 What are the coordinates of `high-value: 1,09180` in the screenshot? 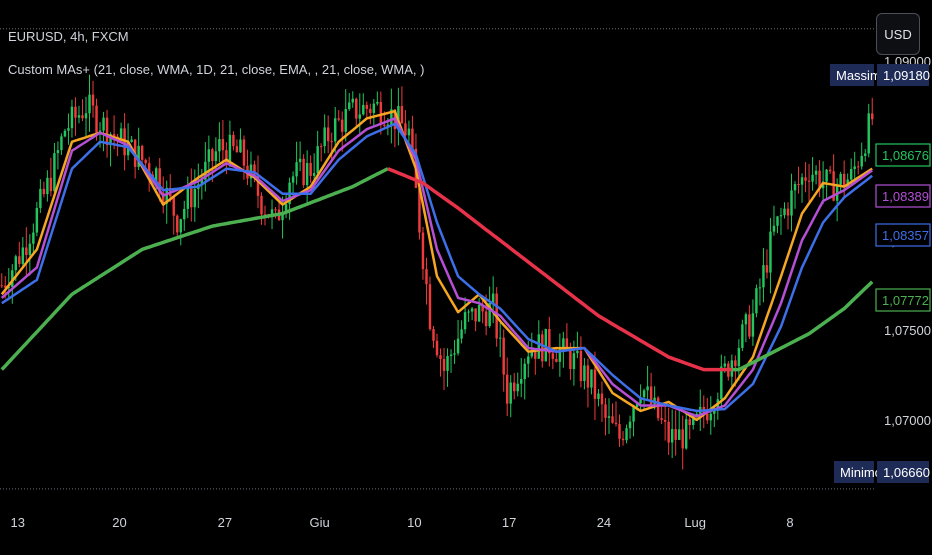 It's located at (906, 75).